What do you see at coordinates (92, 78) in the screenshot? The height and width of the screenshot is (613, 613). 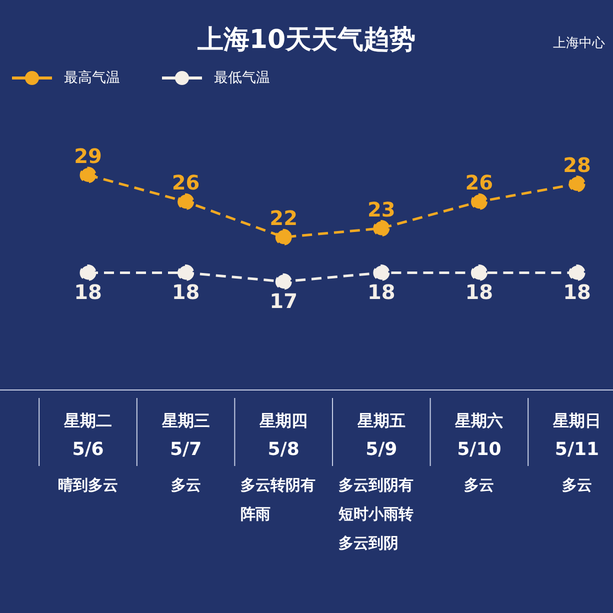 I see `legend-label: 最高气温` at bounding box center [92, 78].